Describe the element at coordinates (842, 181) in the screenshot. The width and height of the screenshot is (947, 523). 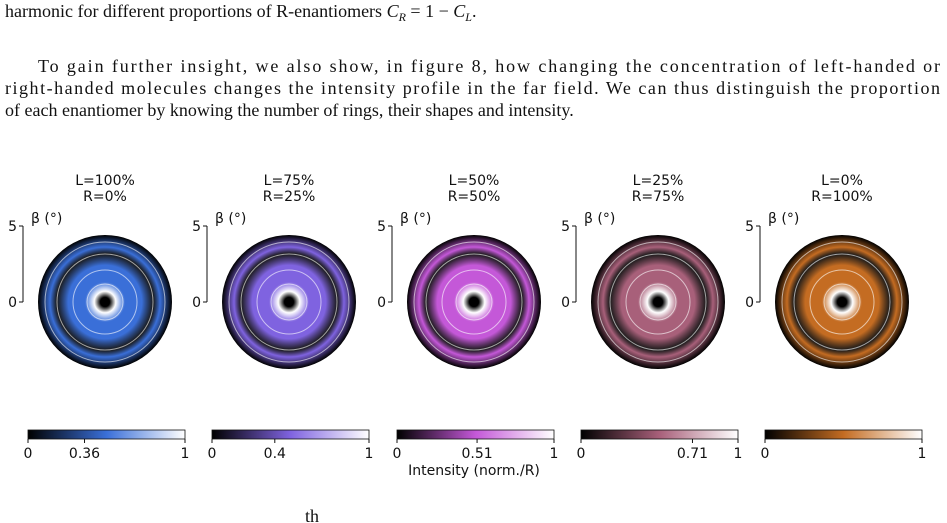
I see `panel-title: L=0%` at that location.